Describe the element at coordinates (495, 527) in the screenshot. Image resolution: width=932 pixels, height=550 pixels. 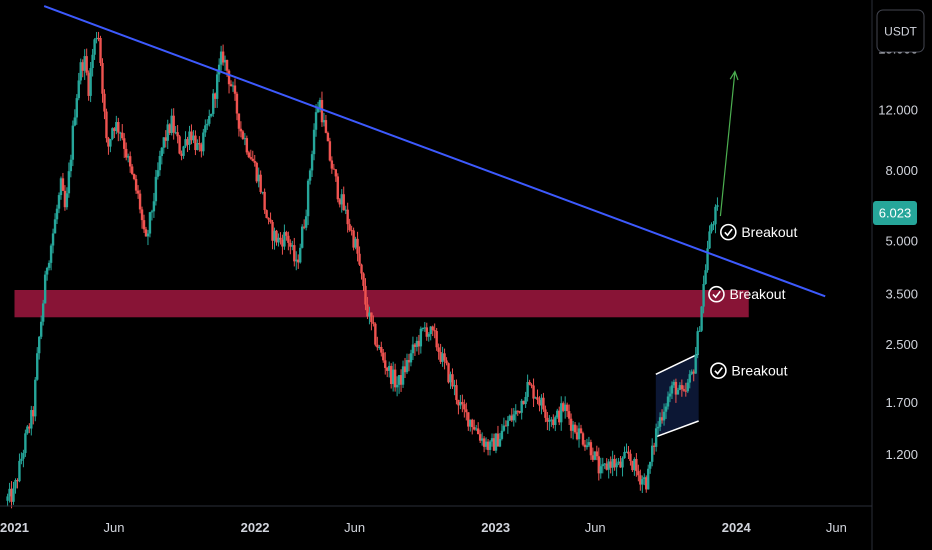
I see `time-tick-label: 2023` at that location.